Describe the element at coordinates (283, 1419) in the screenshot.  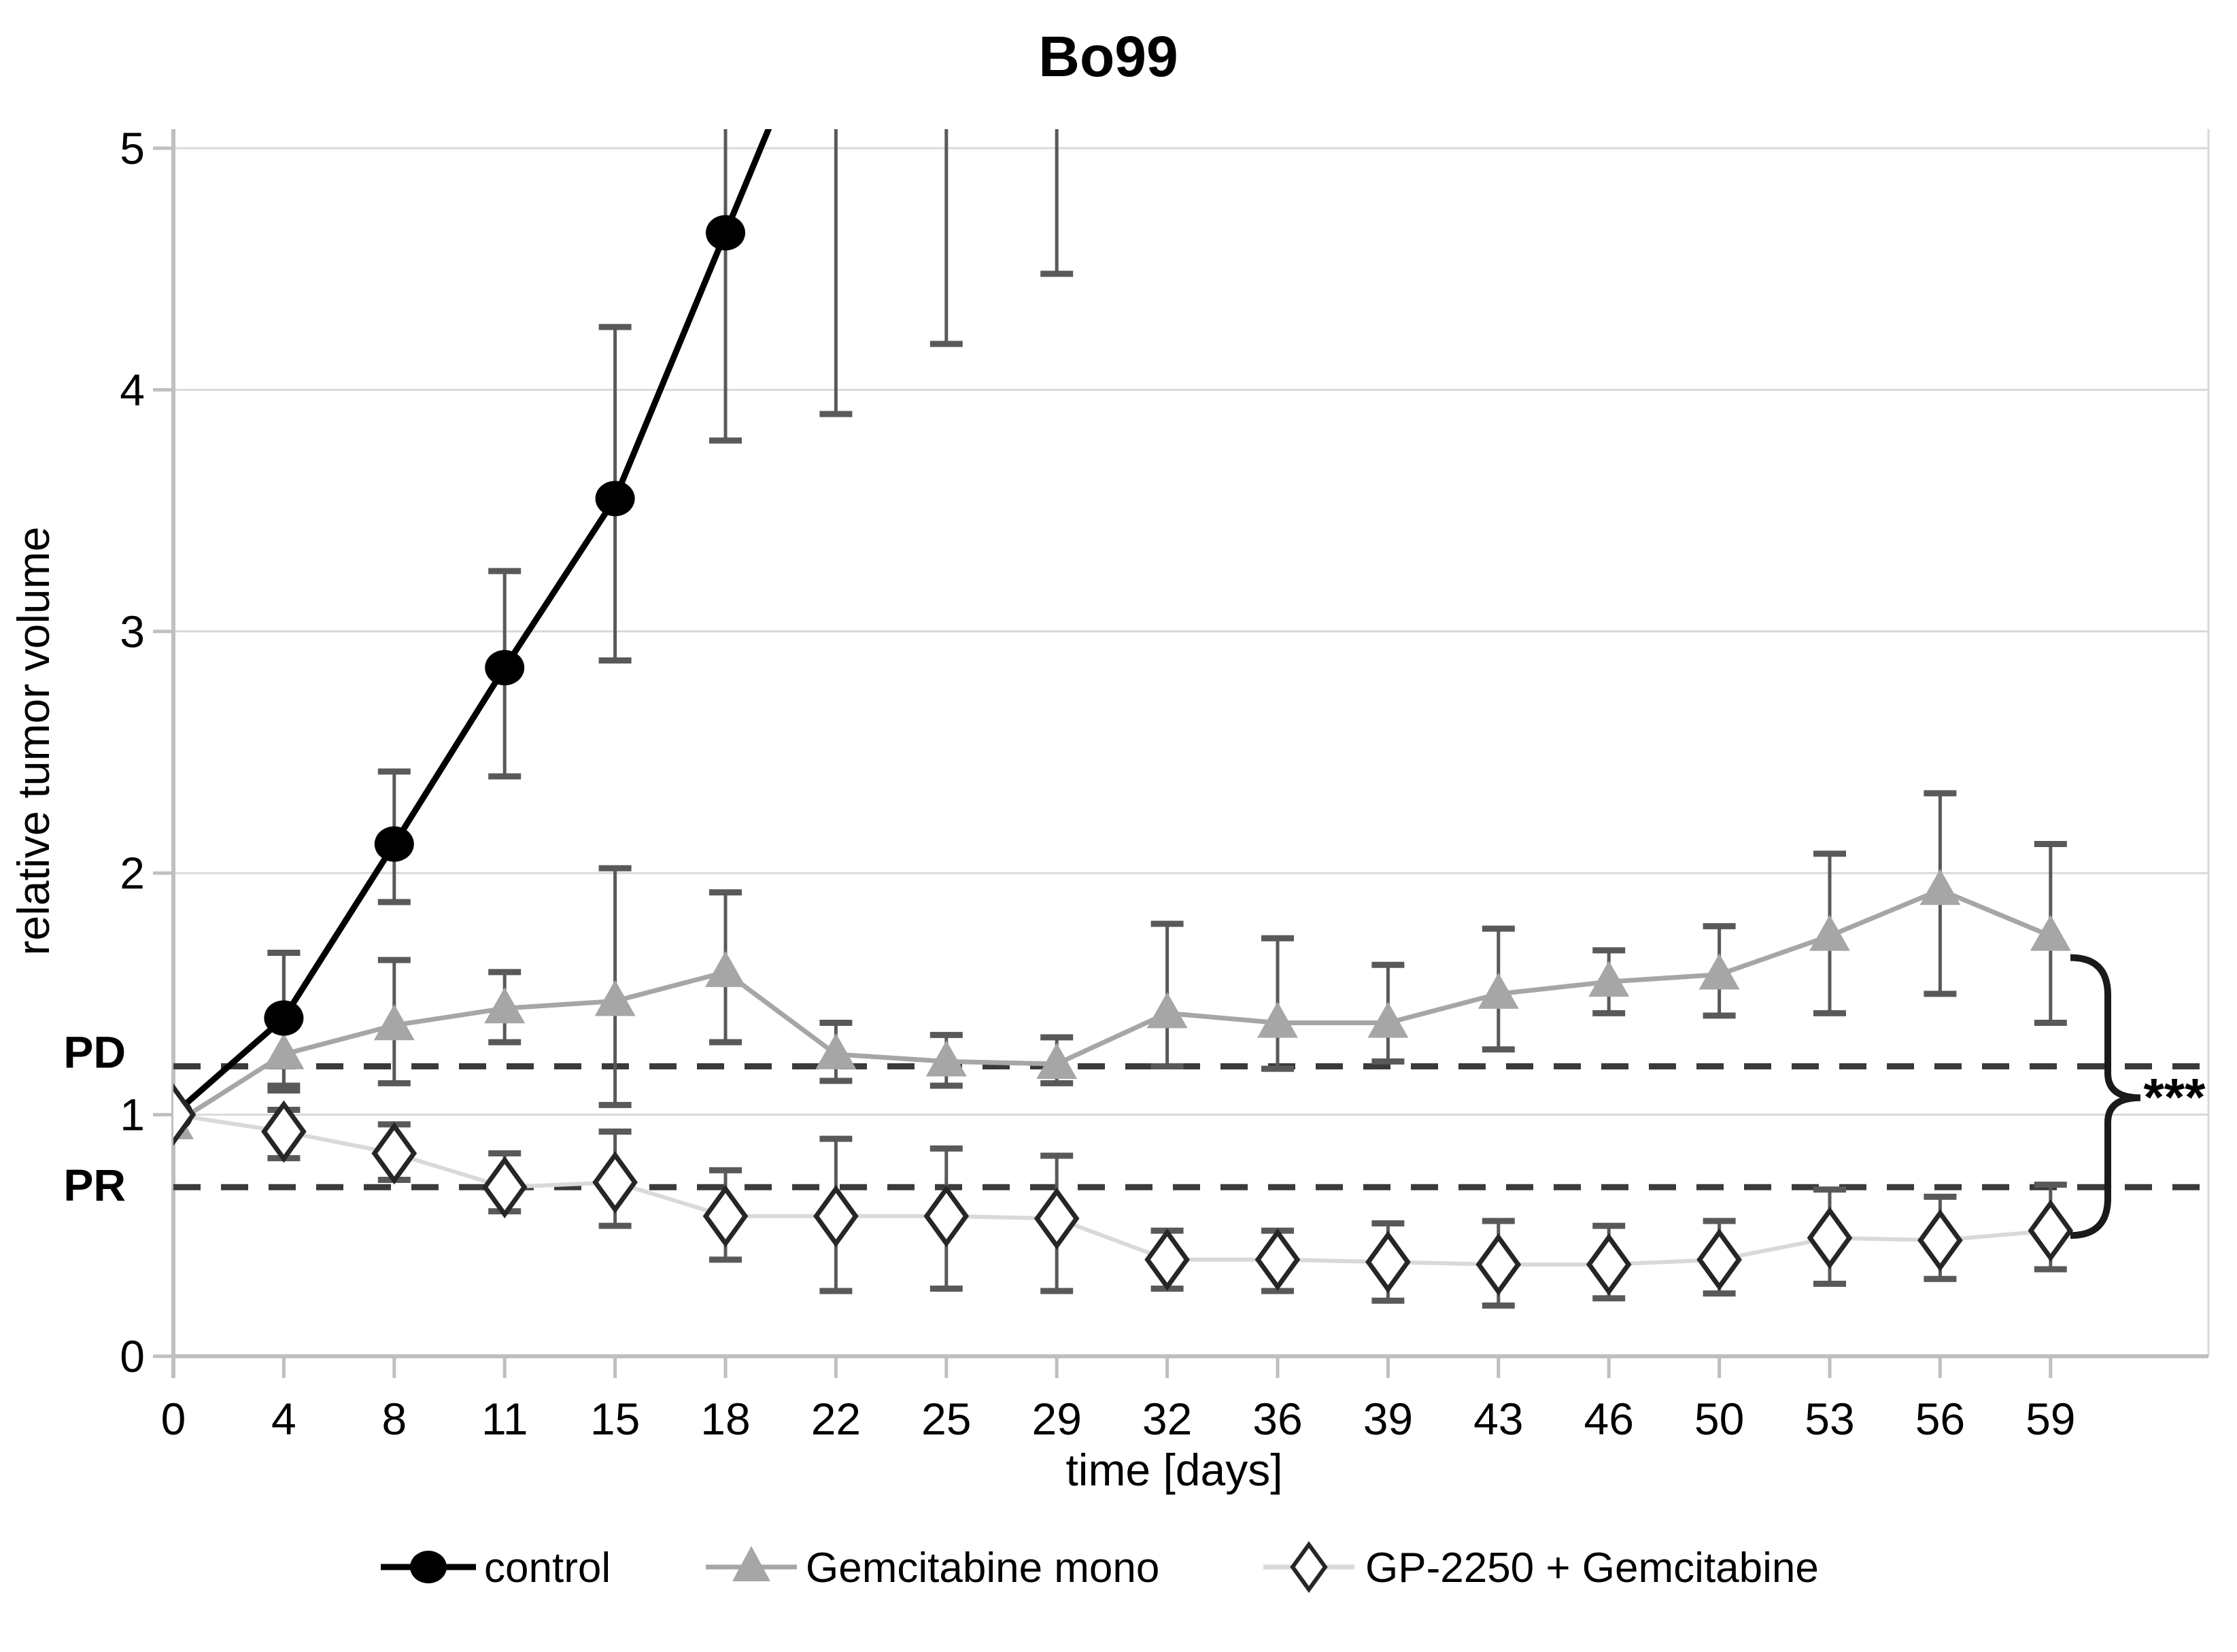
I see `x-tick-label-4: 4` at that location.